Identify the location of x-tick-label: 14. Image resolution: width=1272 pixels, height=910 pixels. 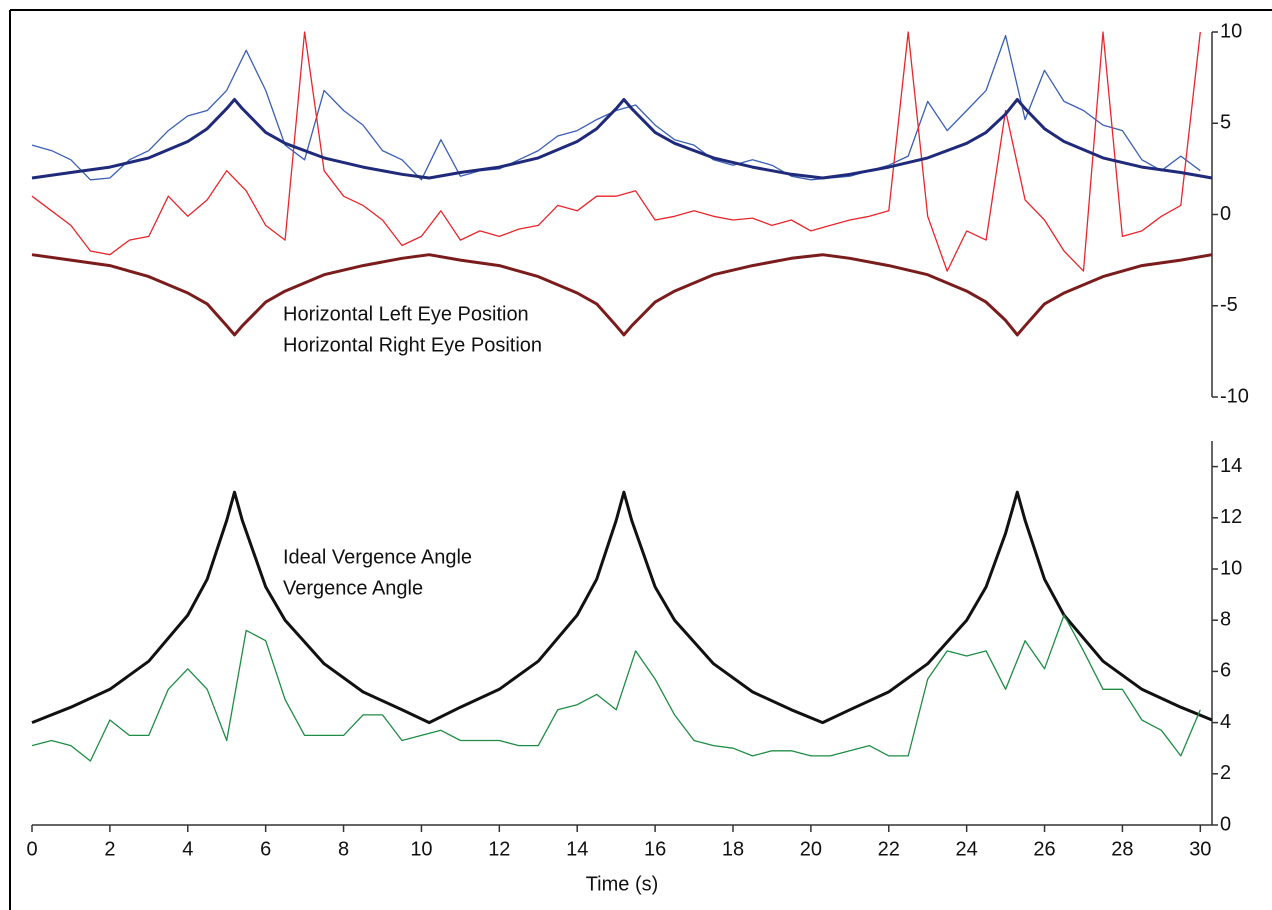
(577, 849).